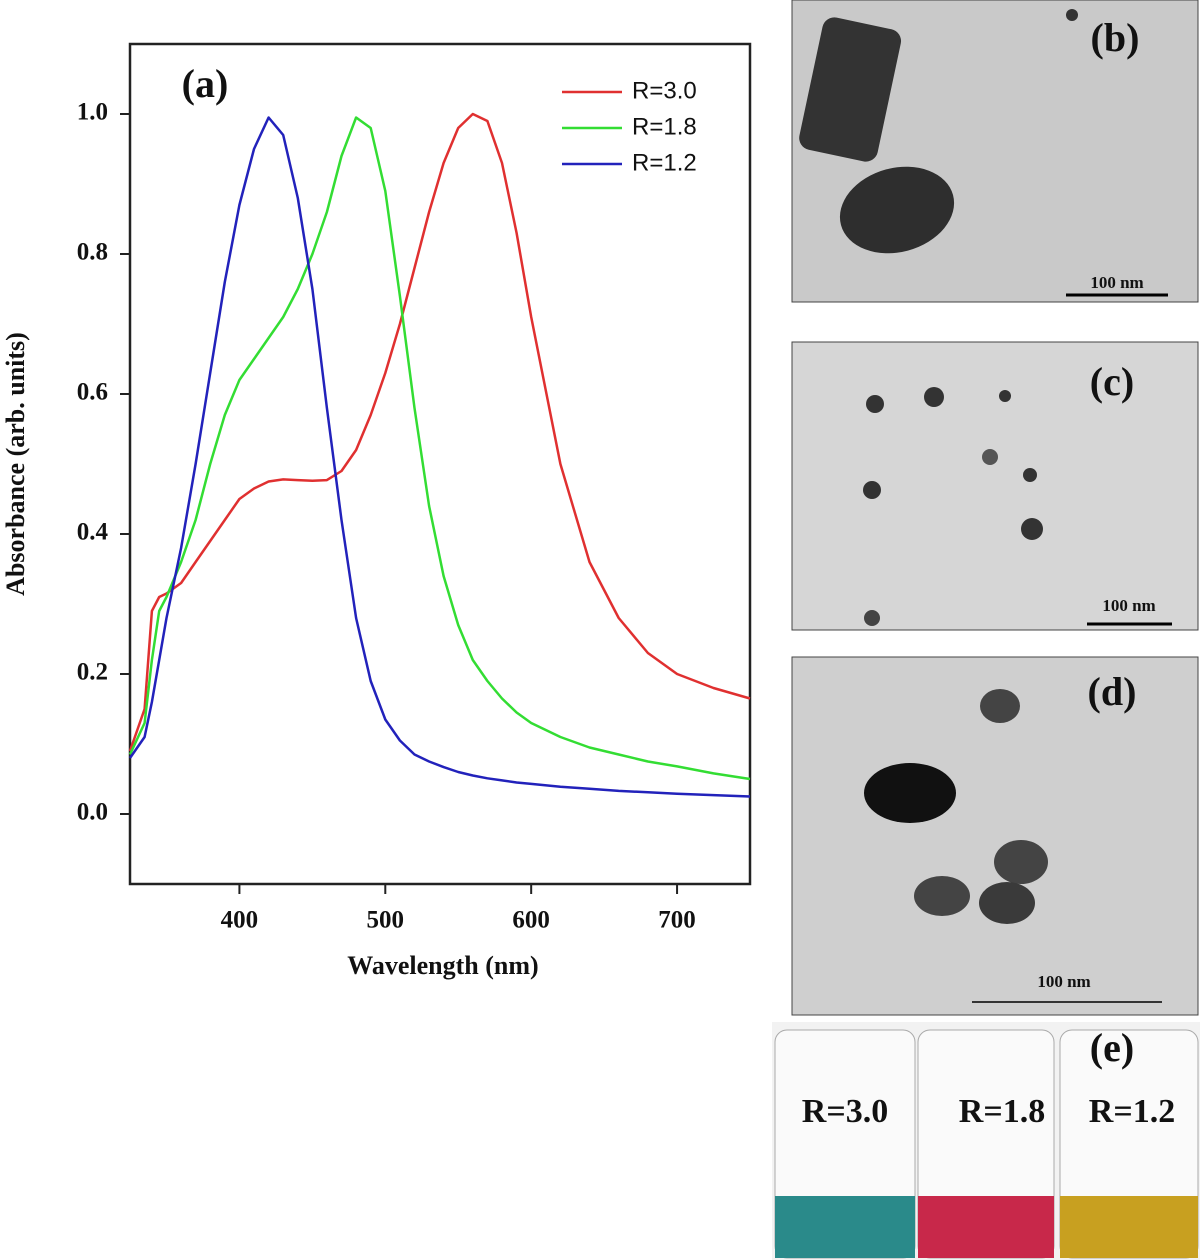 Image resolution: width=1200 pixels, height=1260 pixels. What do you see at coordinates (92, 392) in the screenshot?
I see `y-tick-label: 0.6` at bounding box center [92, 392].